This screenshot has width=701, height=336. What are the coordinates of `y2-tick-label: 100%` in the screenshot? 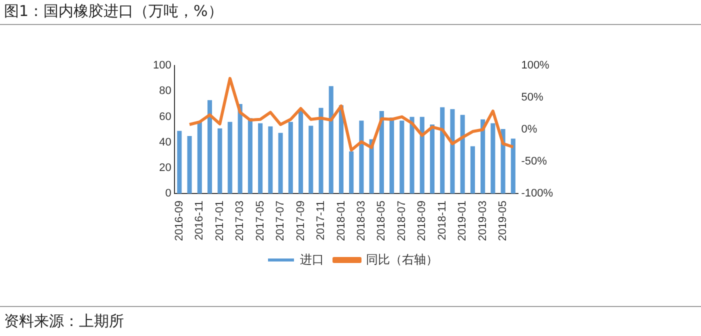 It's located at (535, 66).